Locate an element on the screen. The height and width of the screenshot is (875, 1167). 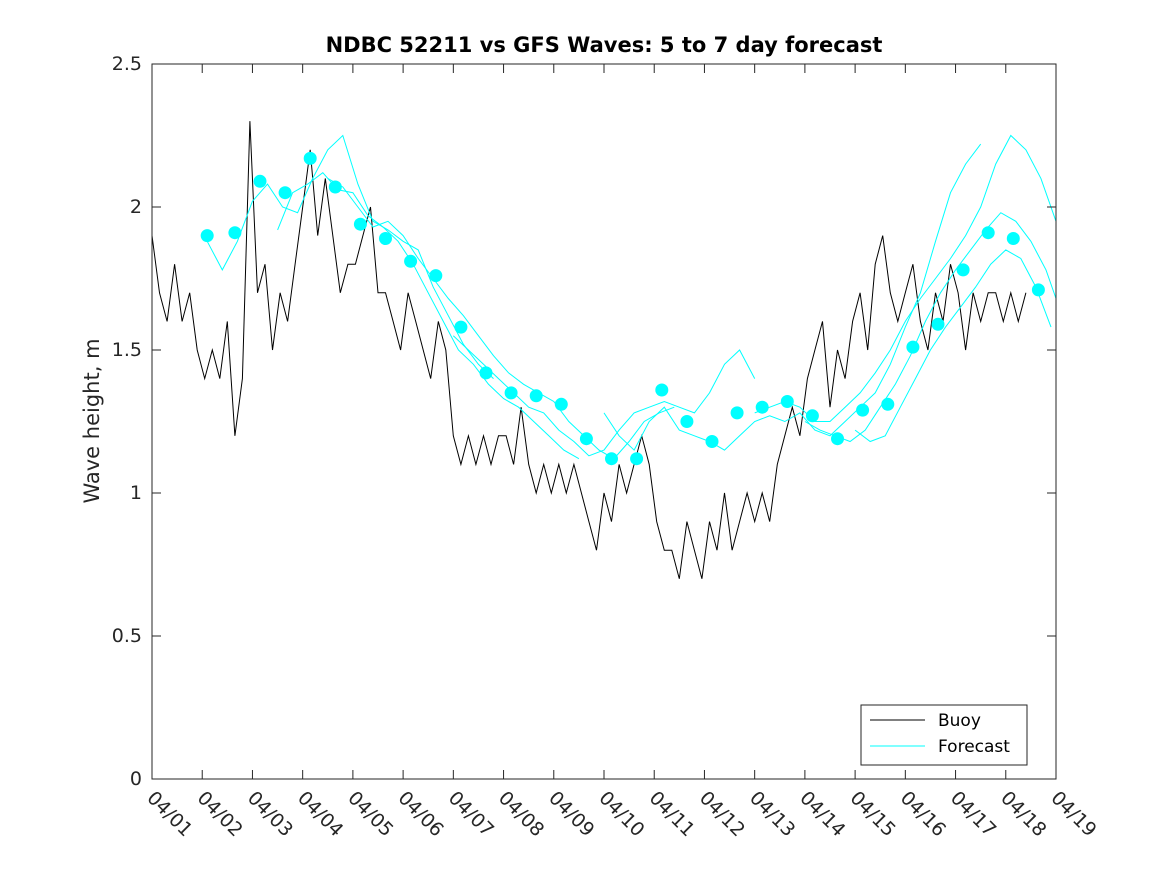
y-tick-label: 1.5 is located at coordinates (127, 350).